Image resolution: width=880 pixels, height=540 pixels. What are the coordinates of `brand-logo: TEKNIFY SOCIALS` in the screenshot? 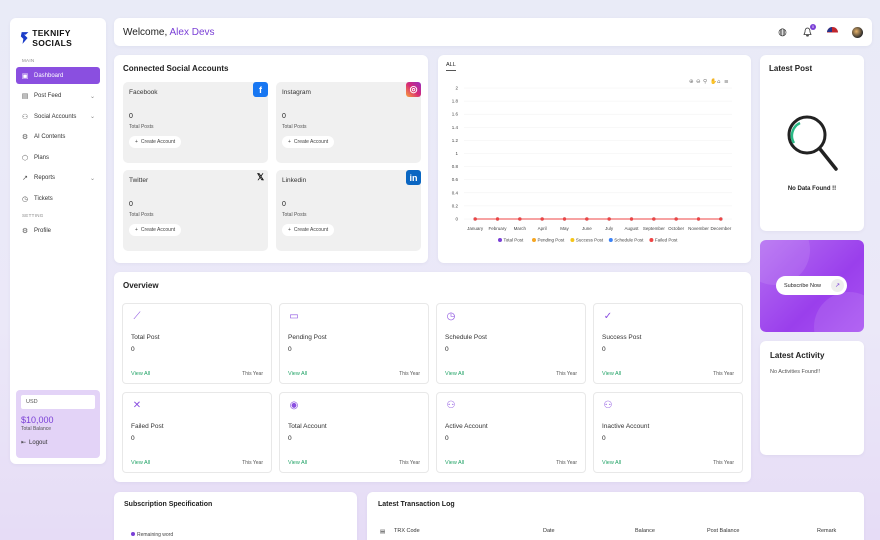 It's located at (60, 38).